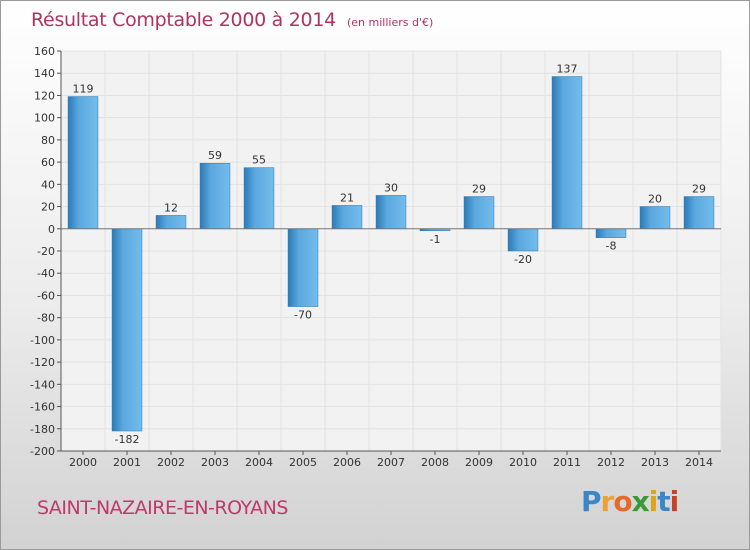 The width and height of the screenshot is (750, 550). What do you see at coordinates (663, 501) in the screenshot?
I see `logo-letter: t` at bounding box center [663, 501].